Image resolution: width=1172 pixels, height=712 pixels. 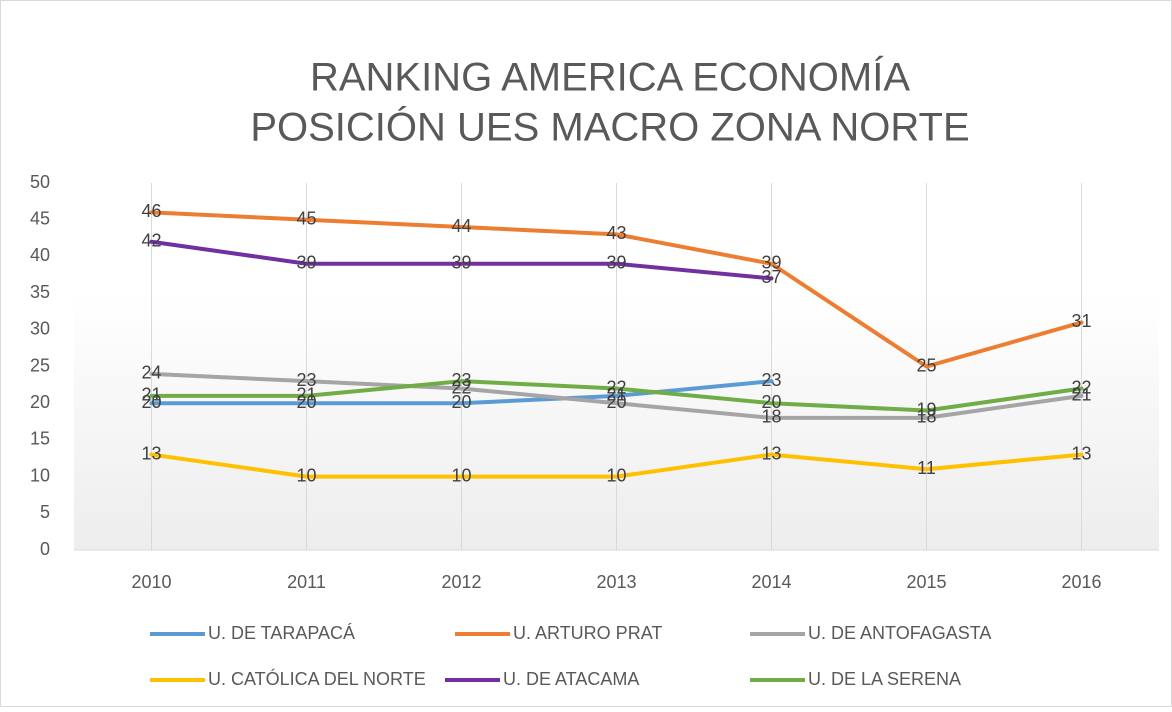 What do you see at coordinates (610, 77) in the screenshot?
I see `chart-title: RANKING AMERICA ECONOMÍA` at bounding box center [610, 77].